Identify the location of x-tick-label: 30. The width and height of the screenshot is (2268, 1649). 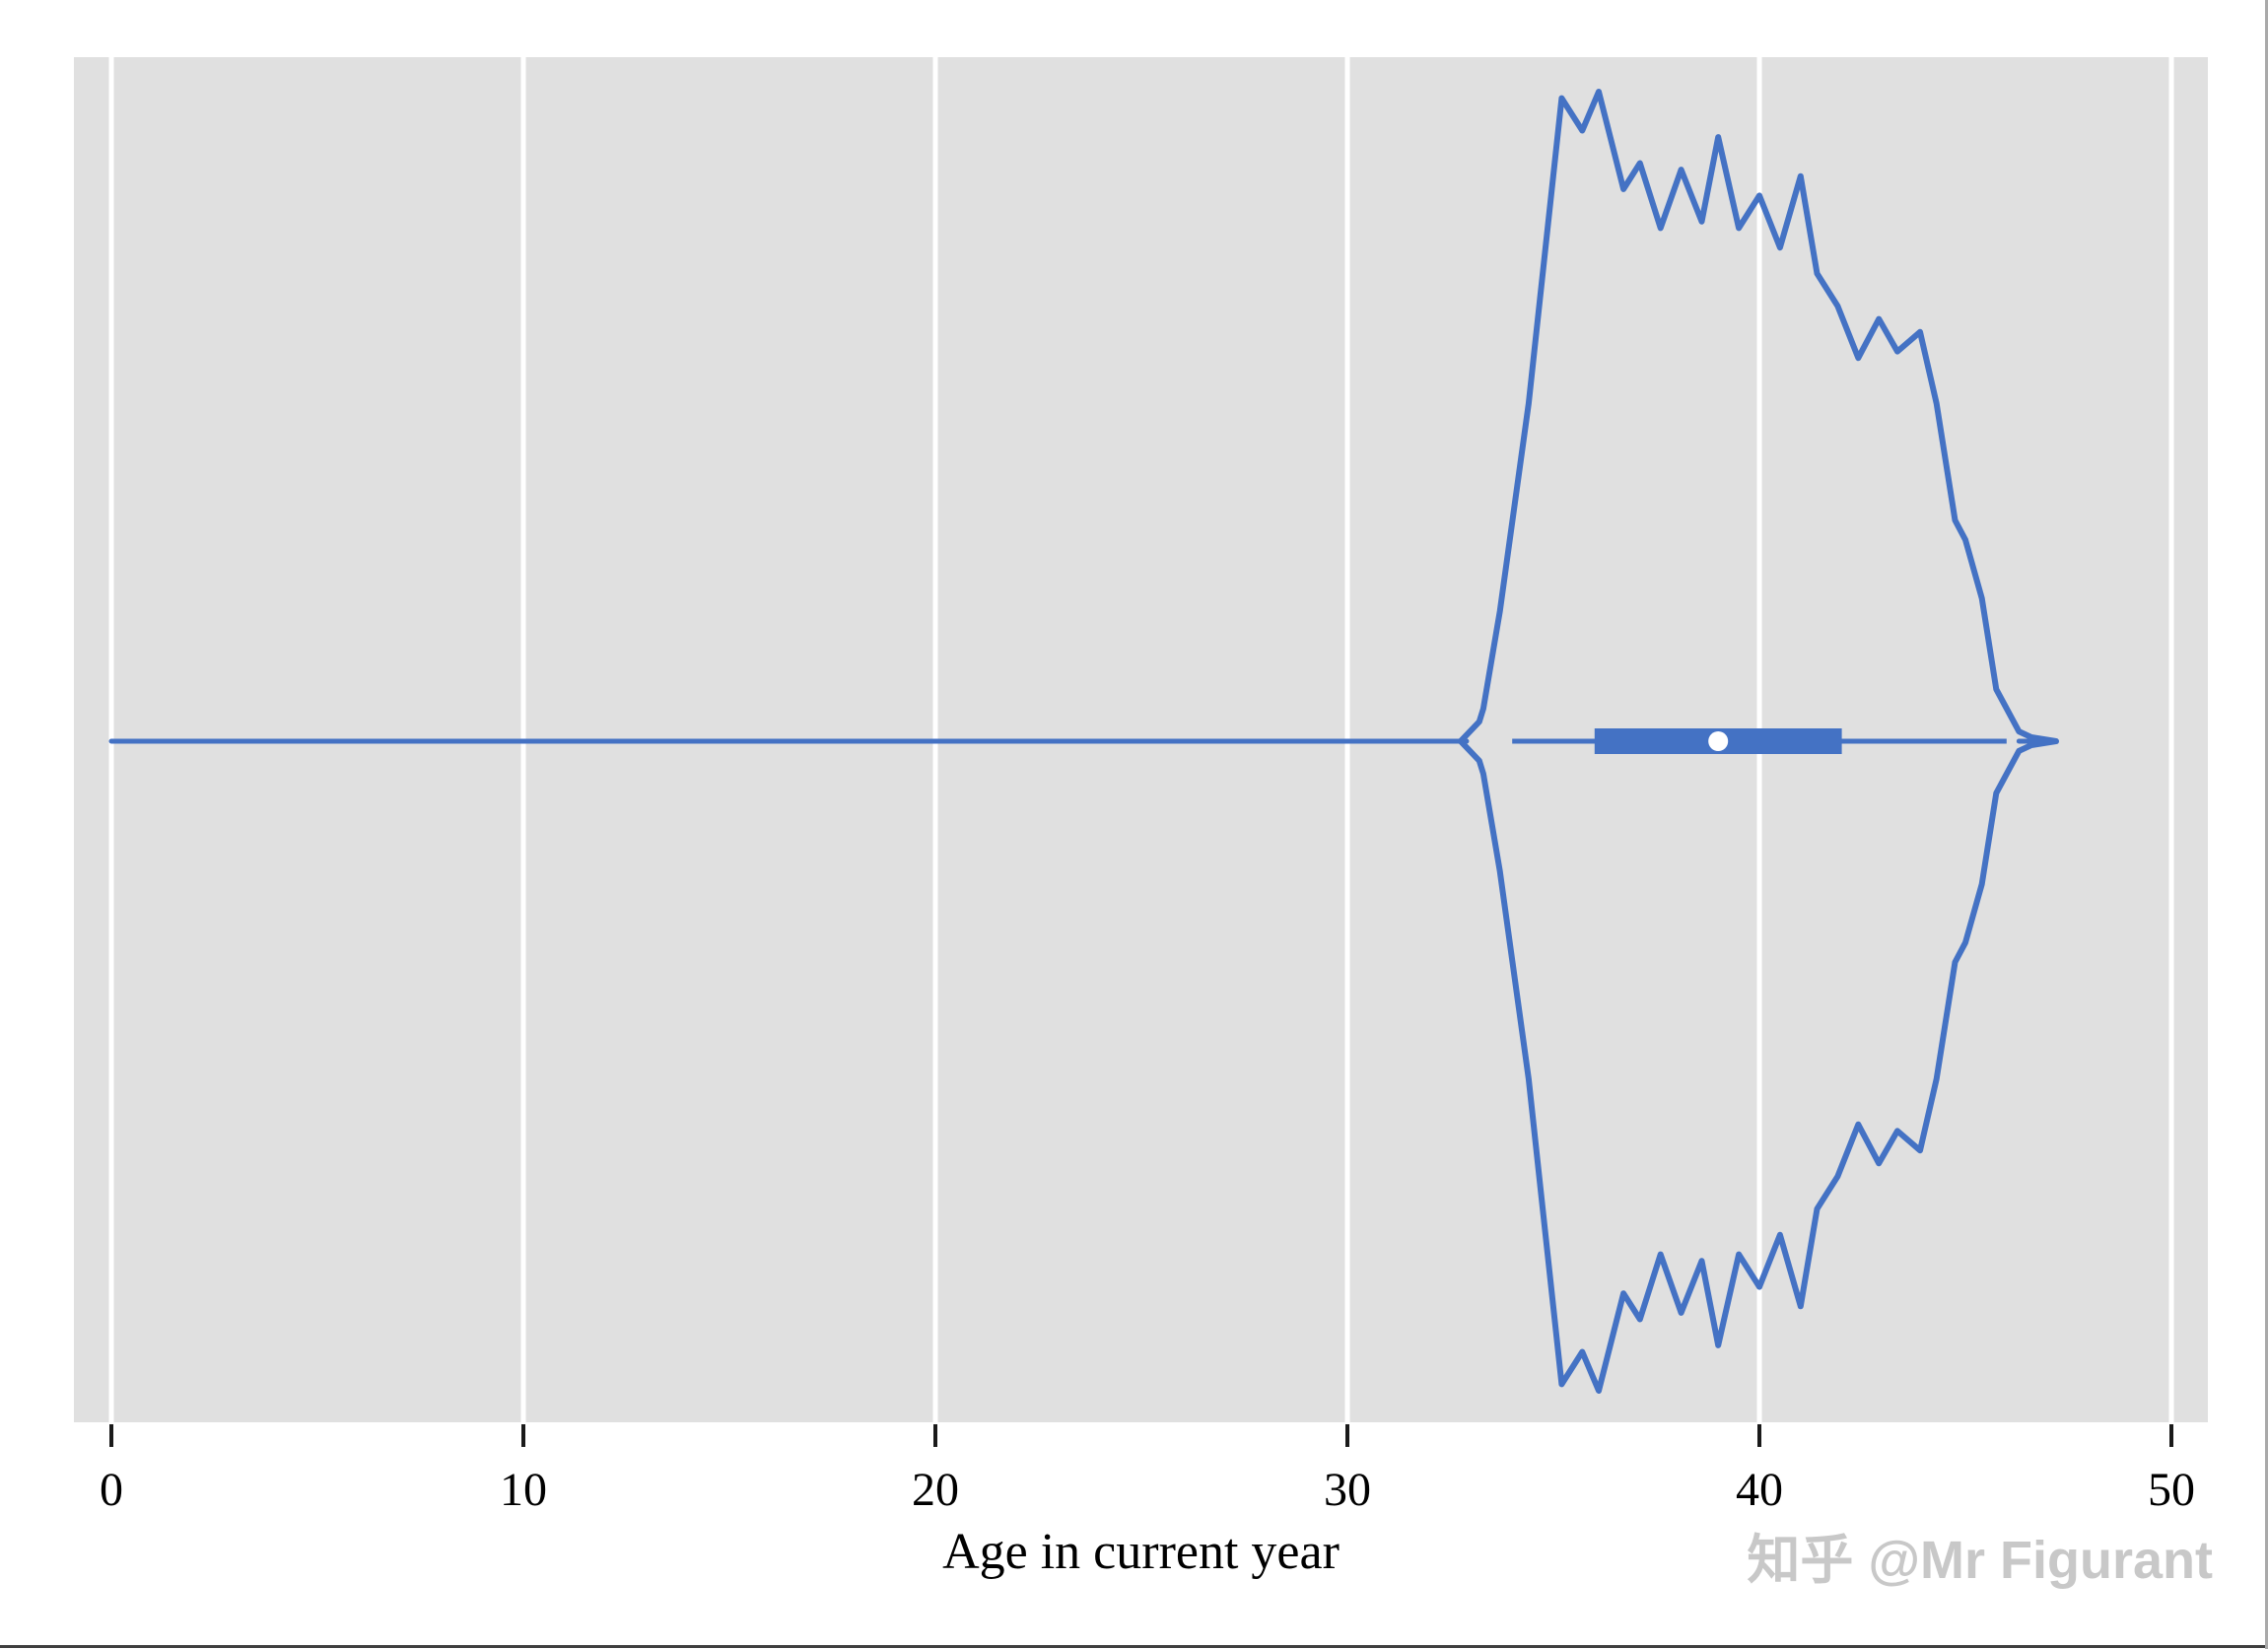
(1347, 1490).